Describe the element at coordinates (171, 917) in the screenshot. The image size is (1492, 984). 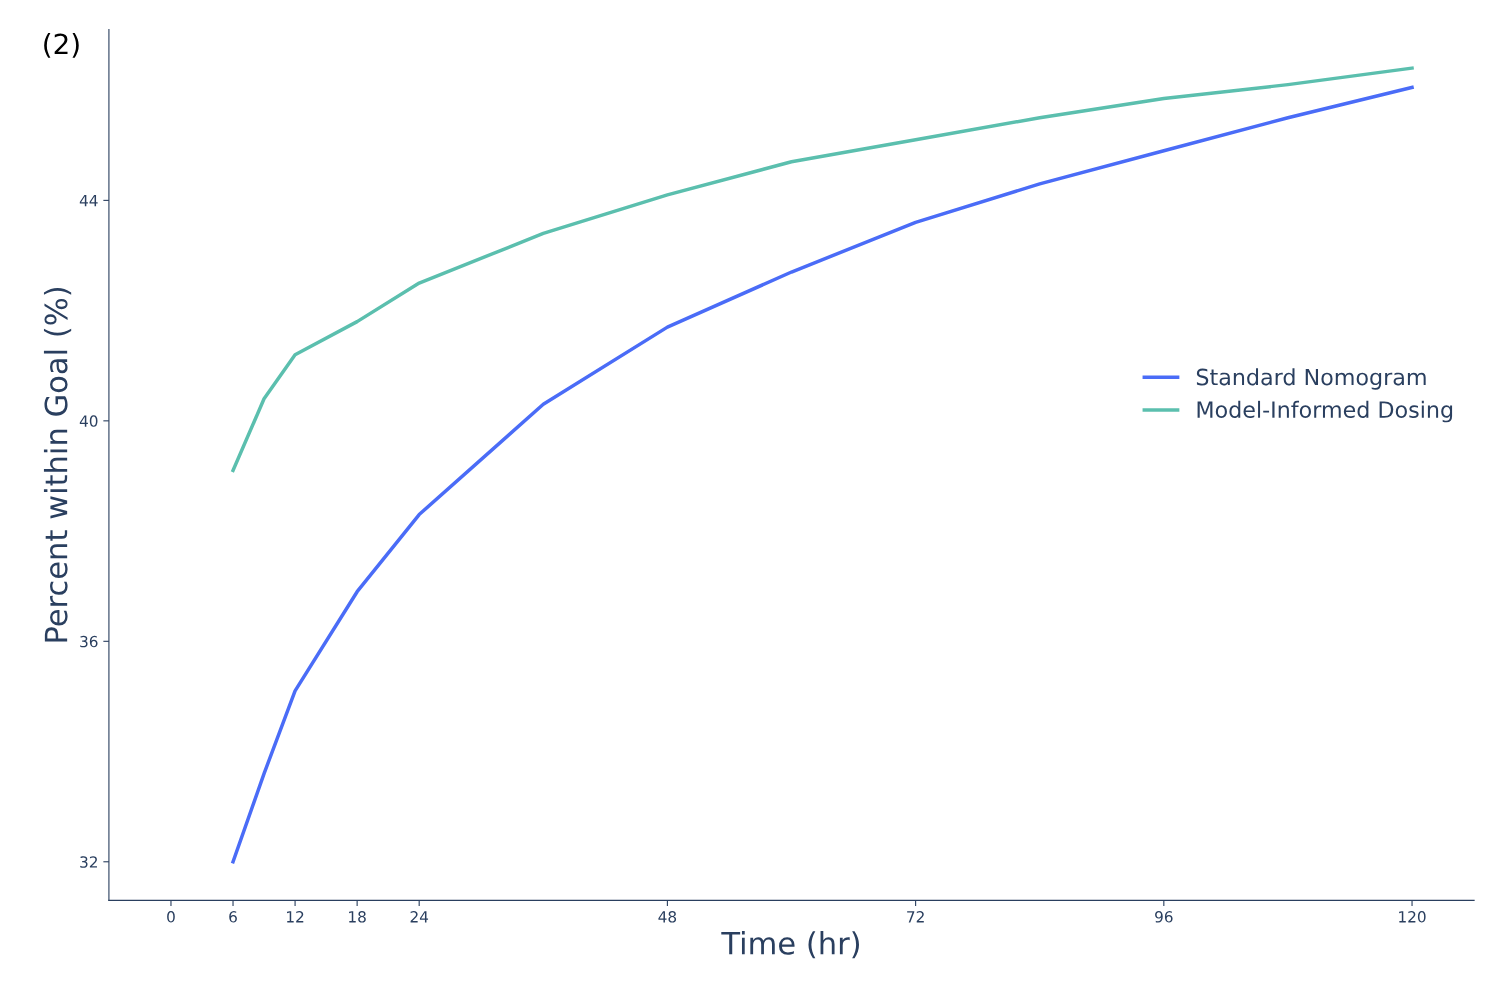
I see `x-tick-label: 0` at that location.